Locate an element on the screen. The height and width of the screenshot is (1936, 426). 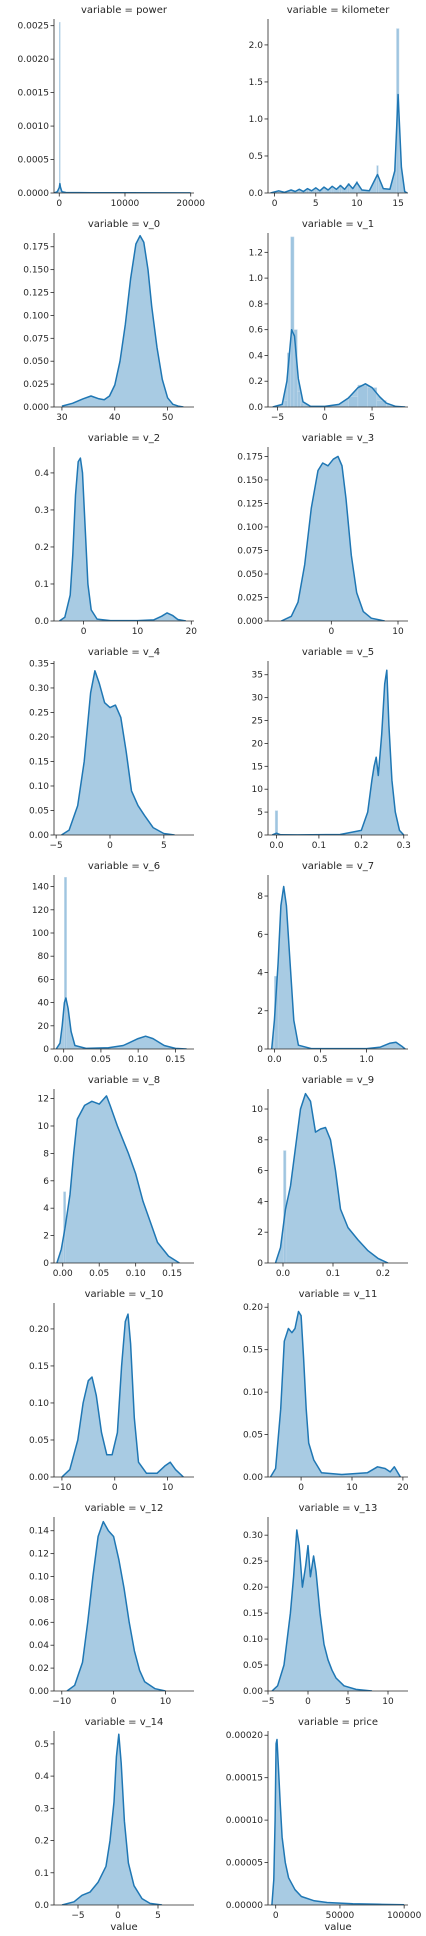
y-tick-label: 80 is located at coordinates (44, 957).